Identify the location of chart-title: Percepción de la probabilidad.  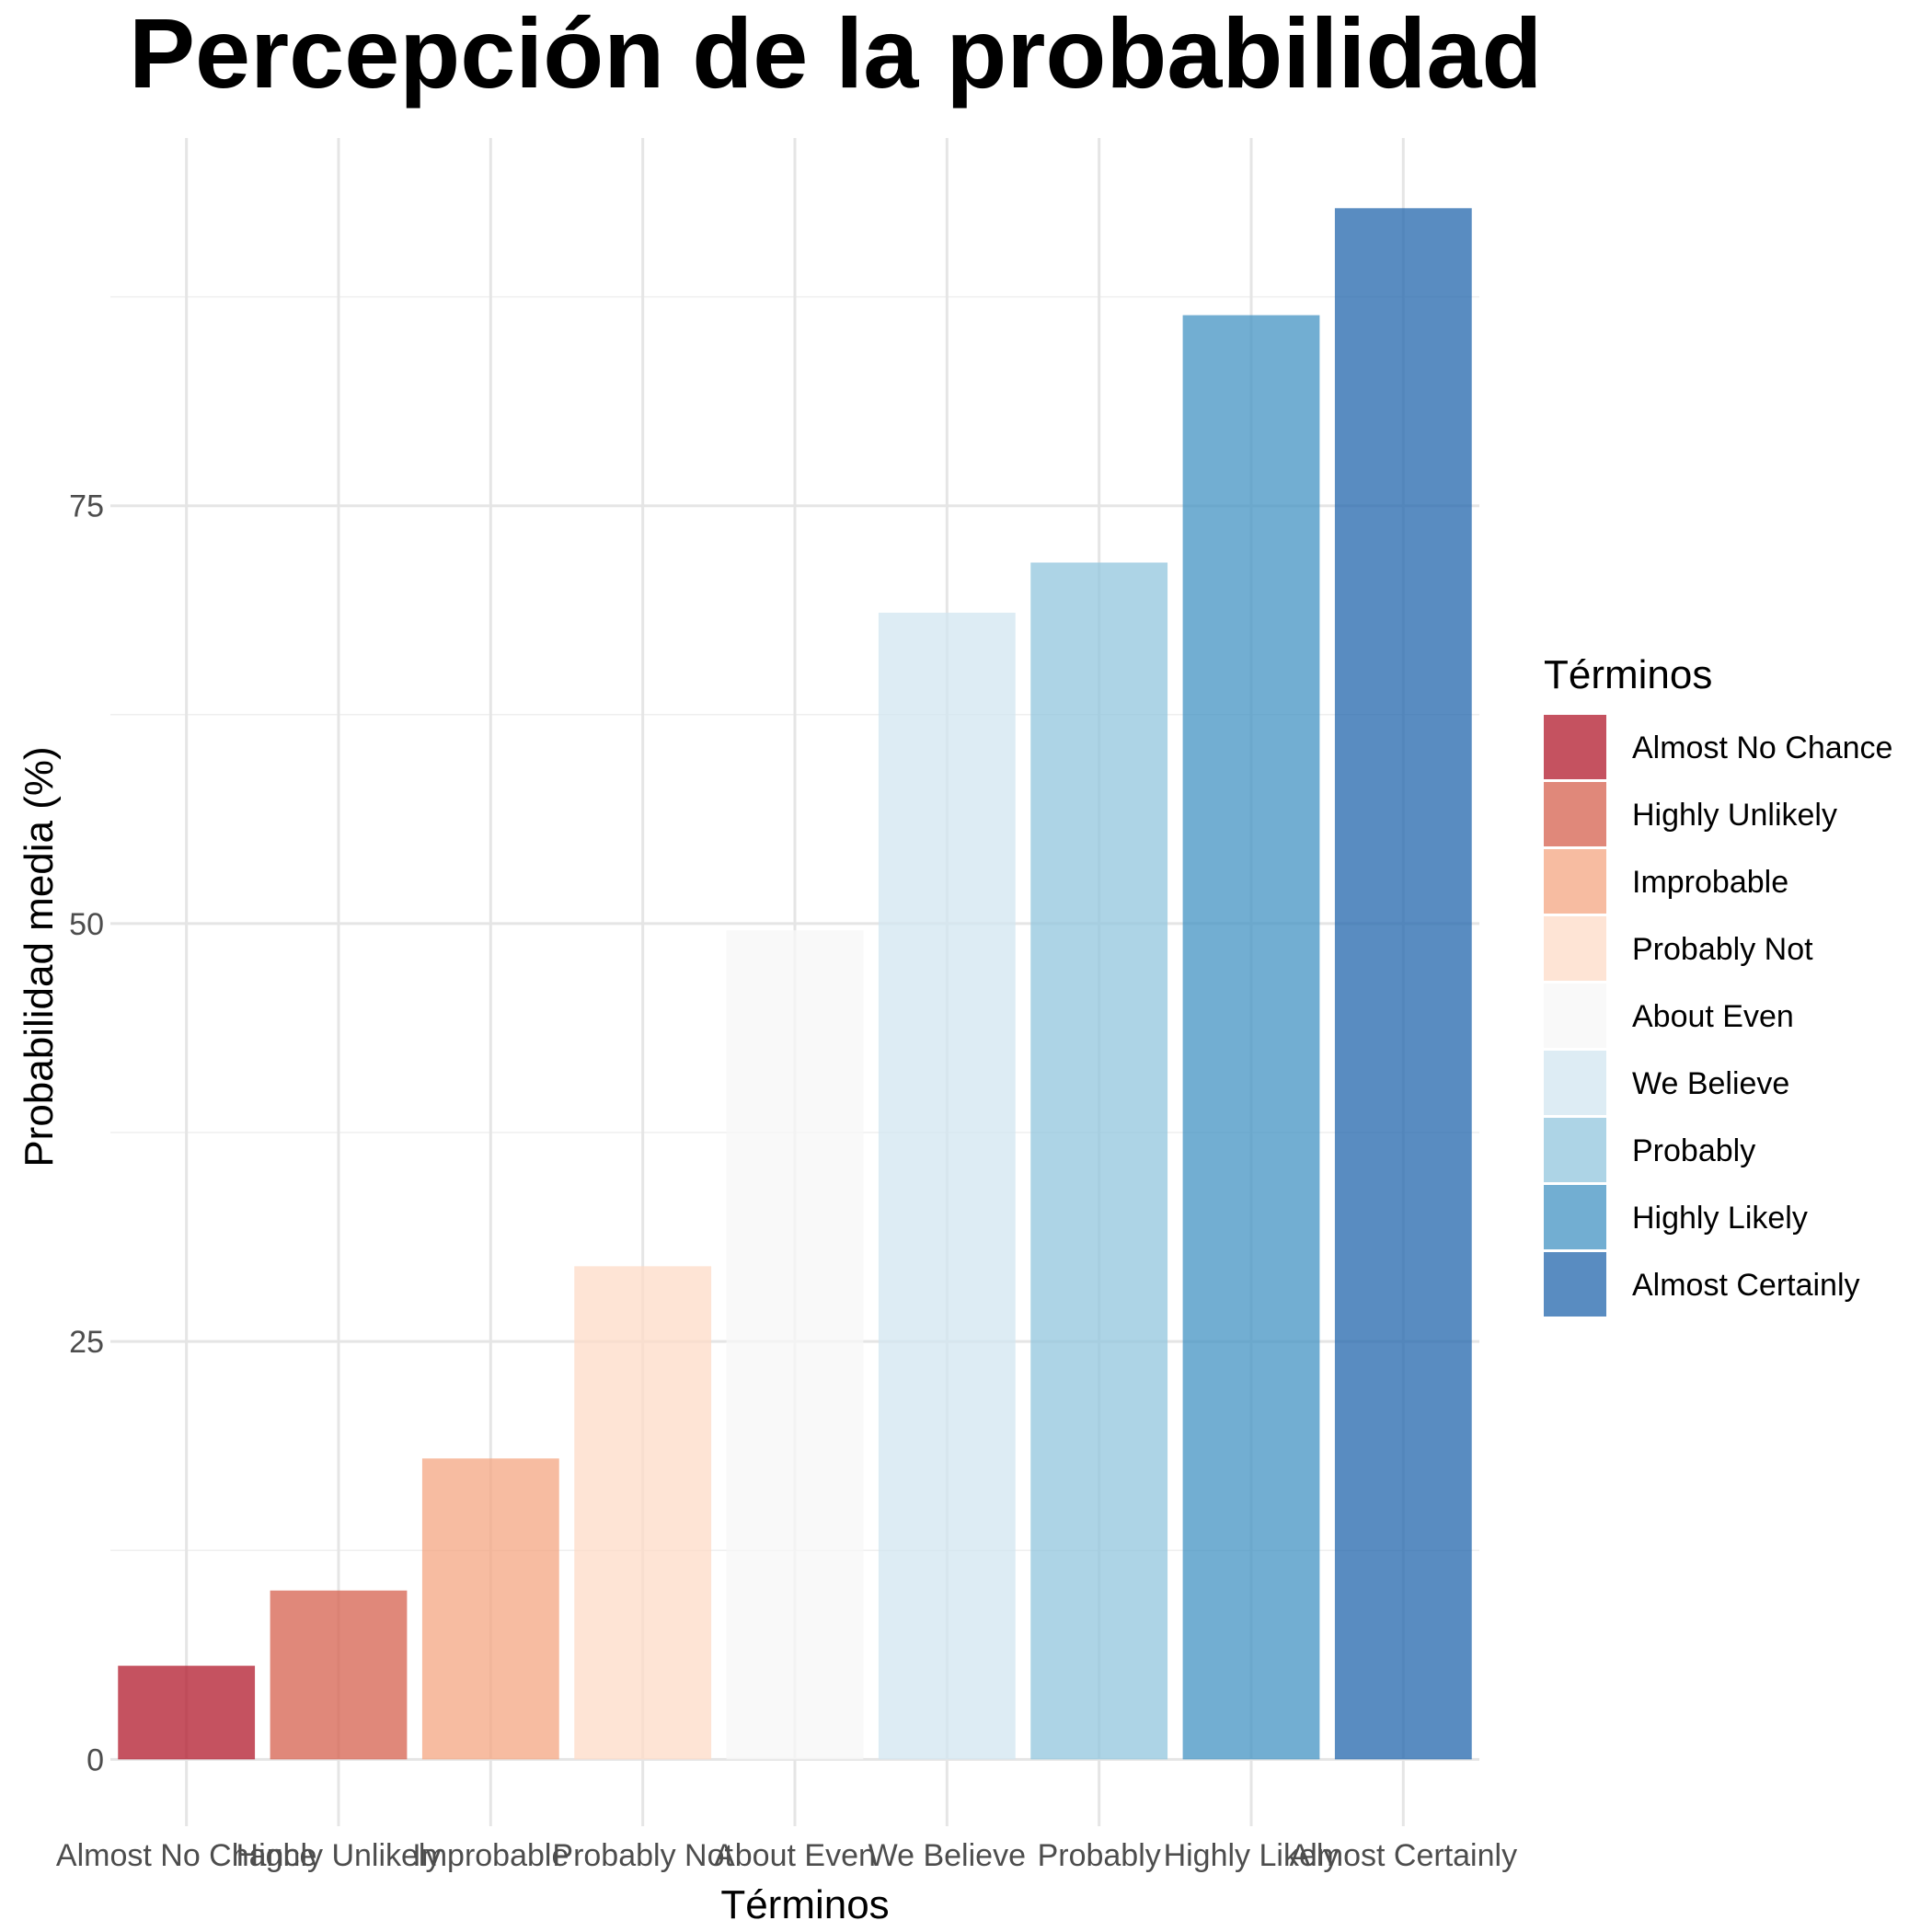
(835, 54).